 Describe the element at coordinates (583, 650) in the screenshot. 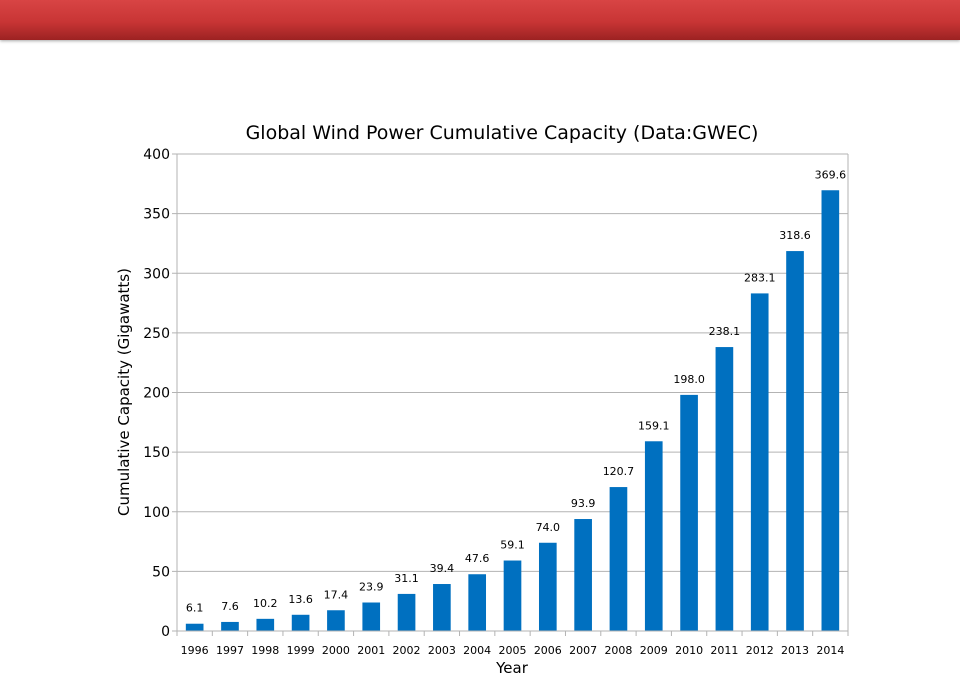

I see `x-tick-label-2007: 2007` at that location.